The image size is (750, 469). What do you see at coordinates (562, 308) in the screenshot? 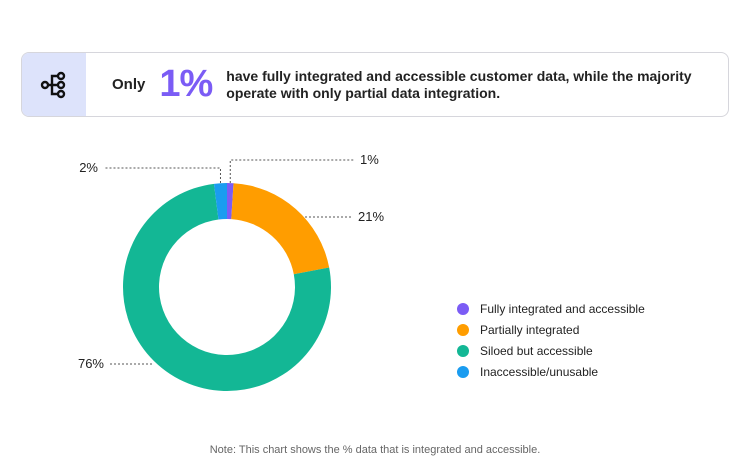
I see `legend-label: Fully integrated and accessible` at bounding box center [562, 308].